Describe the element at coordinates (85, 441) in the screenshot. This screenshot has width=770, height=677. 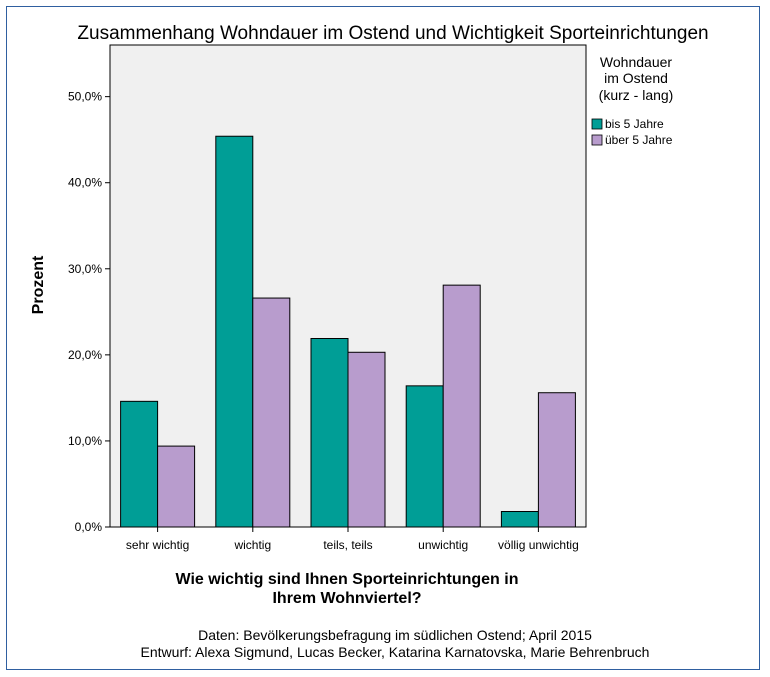
I see `y-tick-label: 10,0%` at that location.